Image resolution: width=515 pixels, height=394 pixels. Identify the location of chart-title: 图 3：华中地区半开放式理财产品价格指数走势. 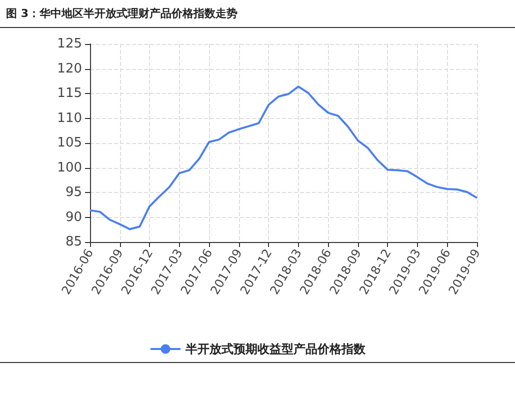
(122, 13).